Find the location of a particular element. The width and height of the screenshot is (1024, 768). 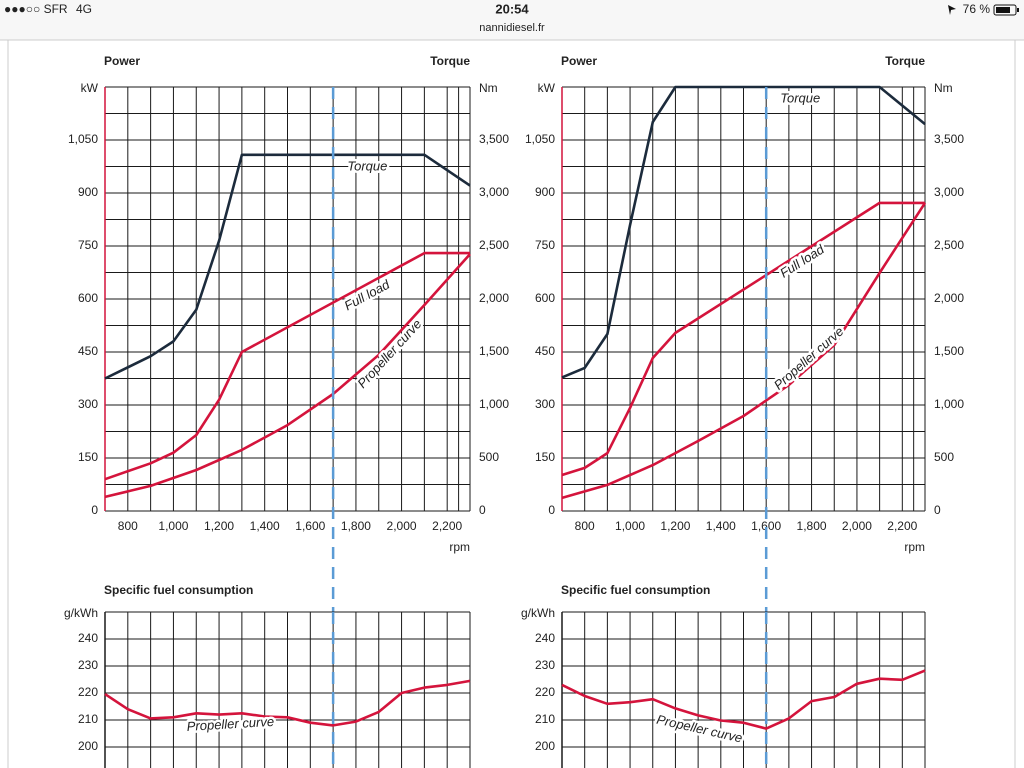

battery-icon is located at coordinates (1005, 10).